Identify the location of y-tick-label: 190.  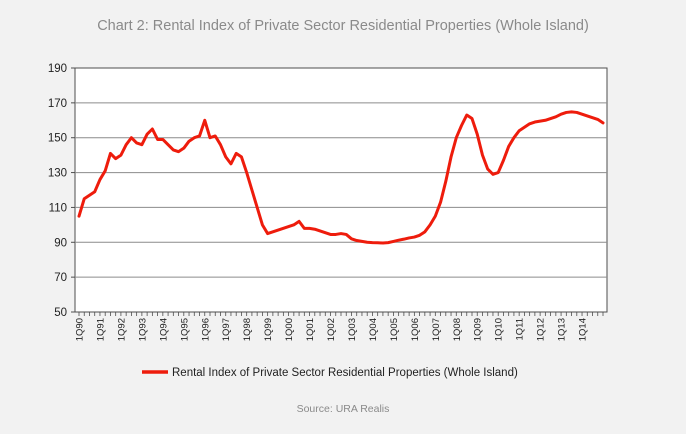
(57, 69).